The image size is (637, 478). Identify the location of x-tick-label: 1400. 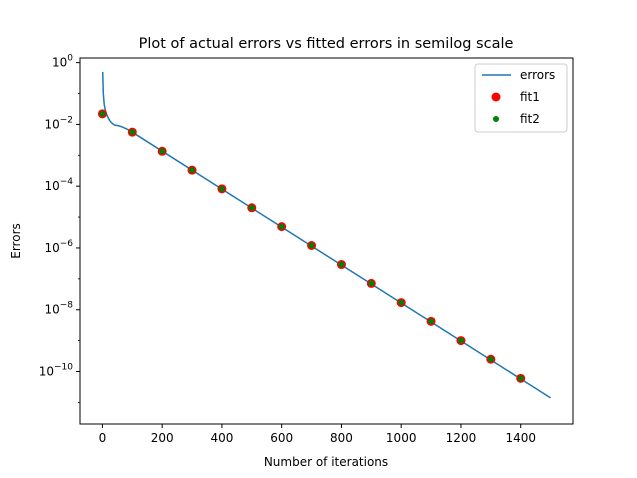
(520, 438).